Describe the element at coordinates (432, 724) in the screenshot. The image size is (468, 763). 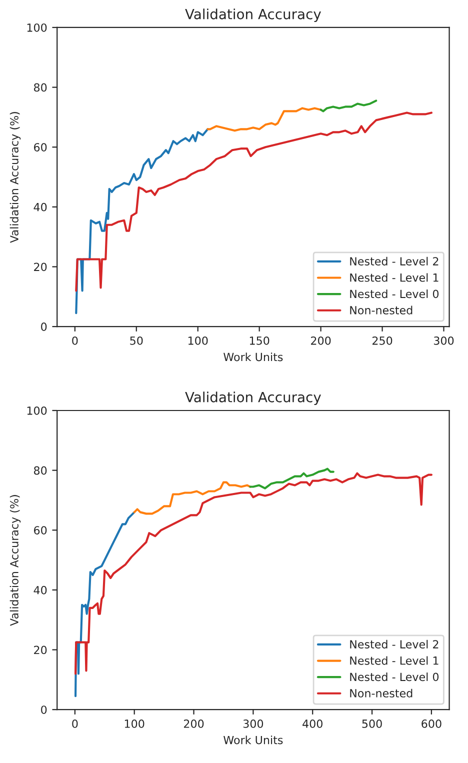
I see `x-tick-label: 600` at that location.